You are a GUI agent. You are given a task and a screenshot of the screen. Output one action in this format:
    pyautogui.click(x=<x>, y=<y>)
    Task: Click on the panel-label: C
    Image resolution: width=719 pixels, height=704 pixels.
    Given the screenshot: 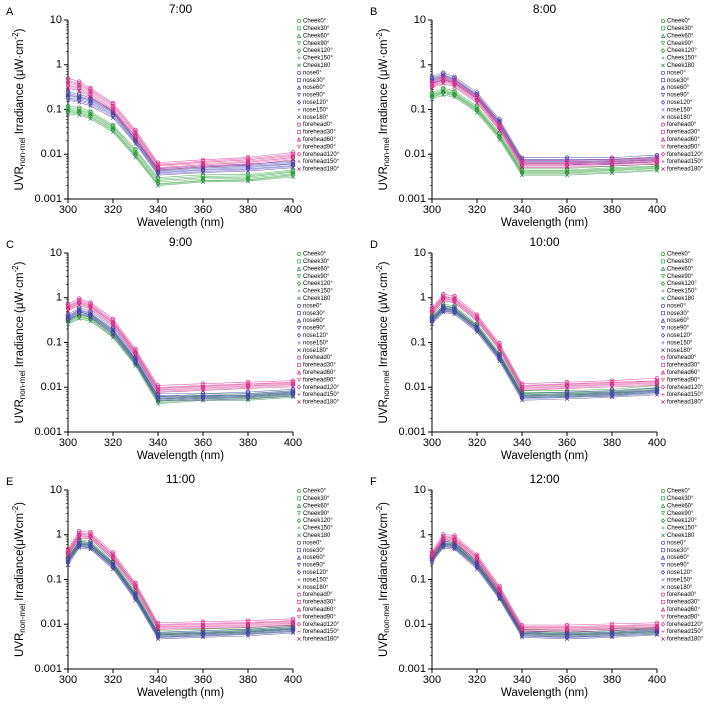 What is the action you would take?
    pyautogui.click(x=10, y=245)
    